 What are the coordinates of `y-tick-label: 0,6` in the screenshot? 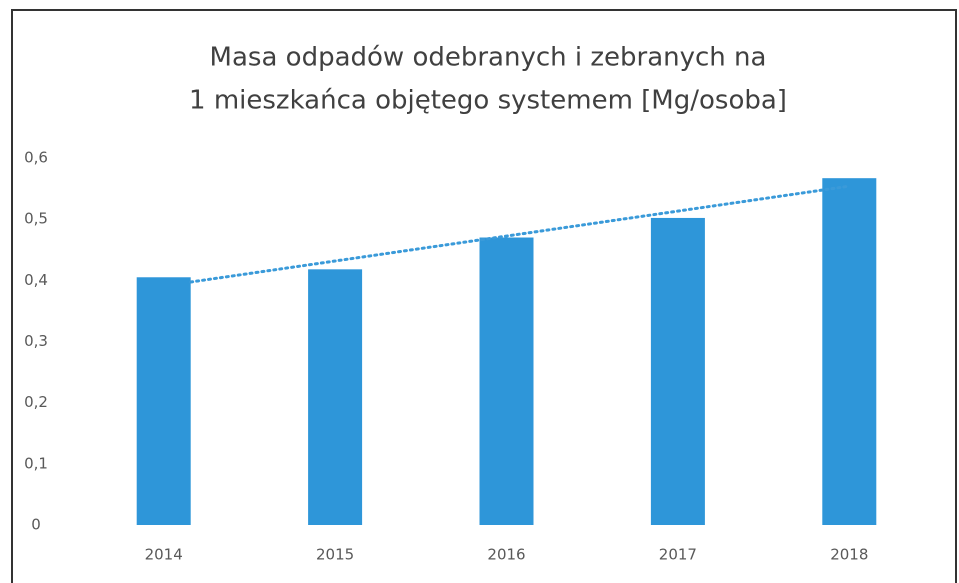 It's located at (36, 158).